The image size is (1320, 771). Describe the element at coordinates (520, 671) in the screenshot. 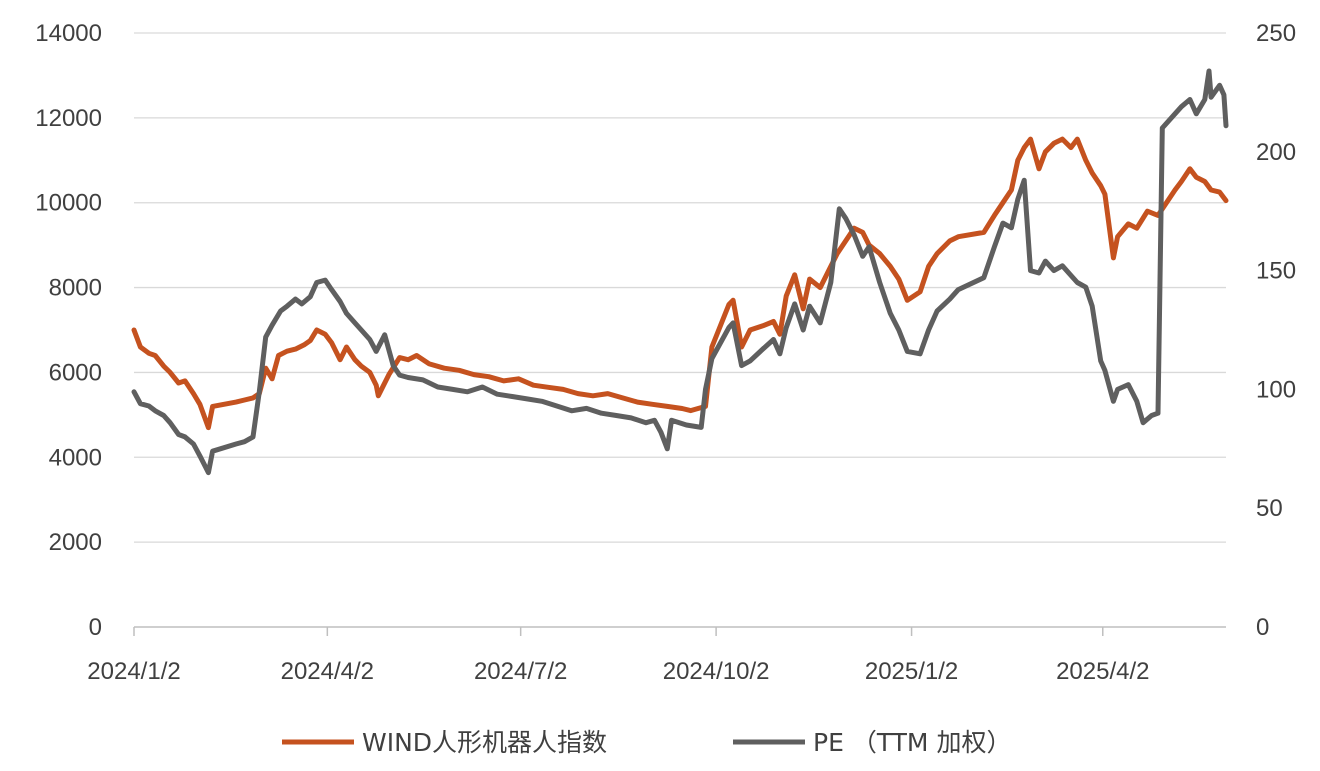

I see `x-tick-label: 2024/7/2` at that location.